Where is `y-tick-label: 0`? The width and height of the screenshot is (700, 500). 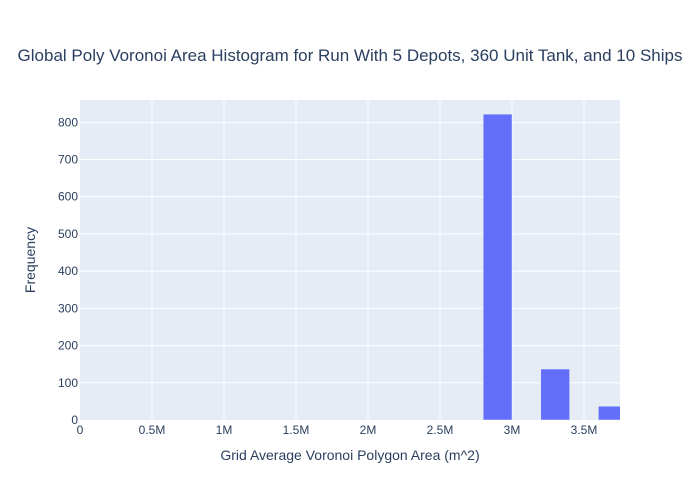 y-tick-label: 0 is located at coordinates (74, 420).